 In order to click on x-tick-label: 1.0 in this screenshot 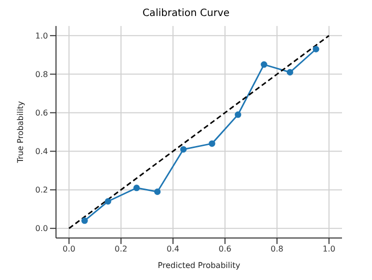, I will do `click(329, 249)`.